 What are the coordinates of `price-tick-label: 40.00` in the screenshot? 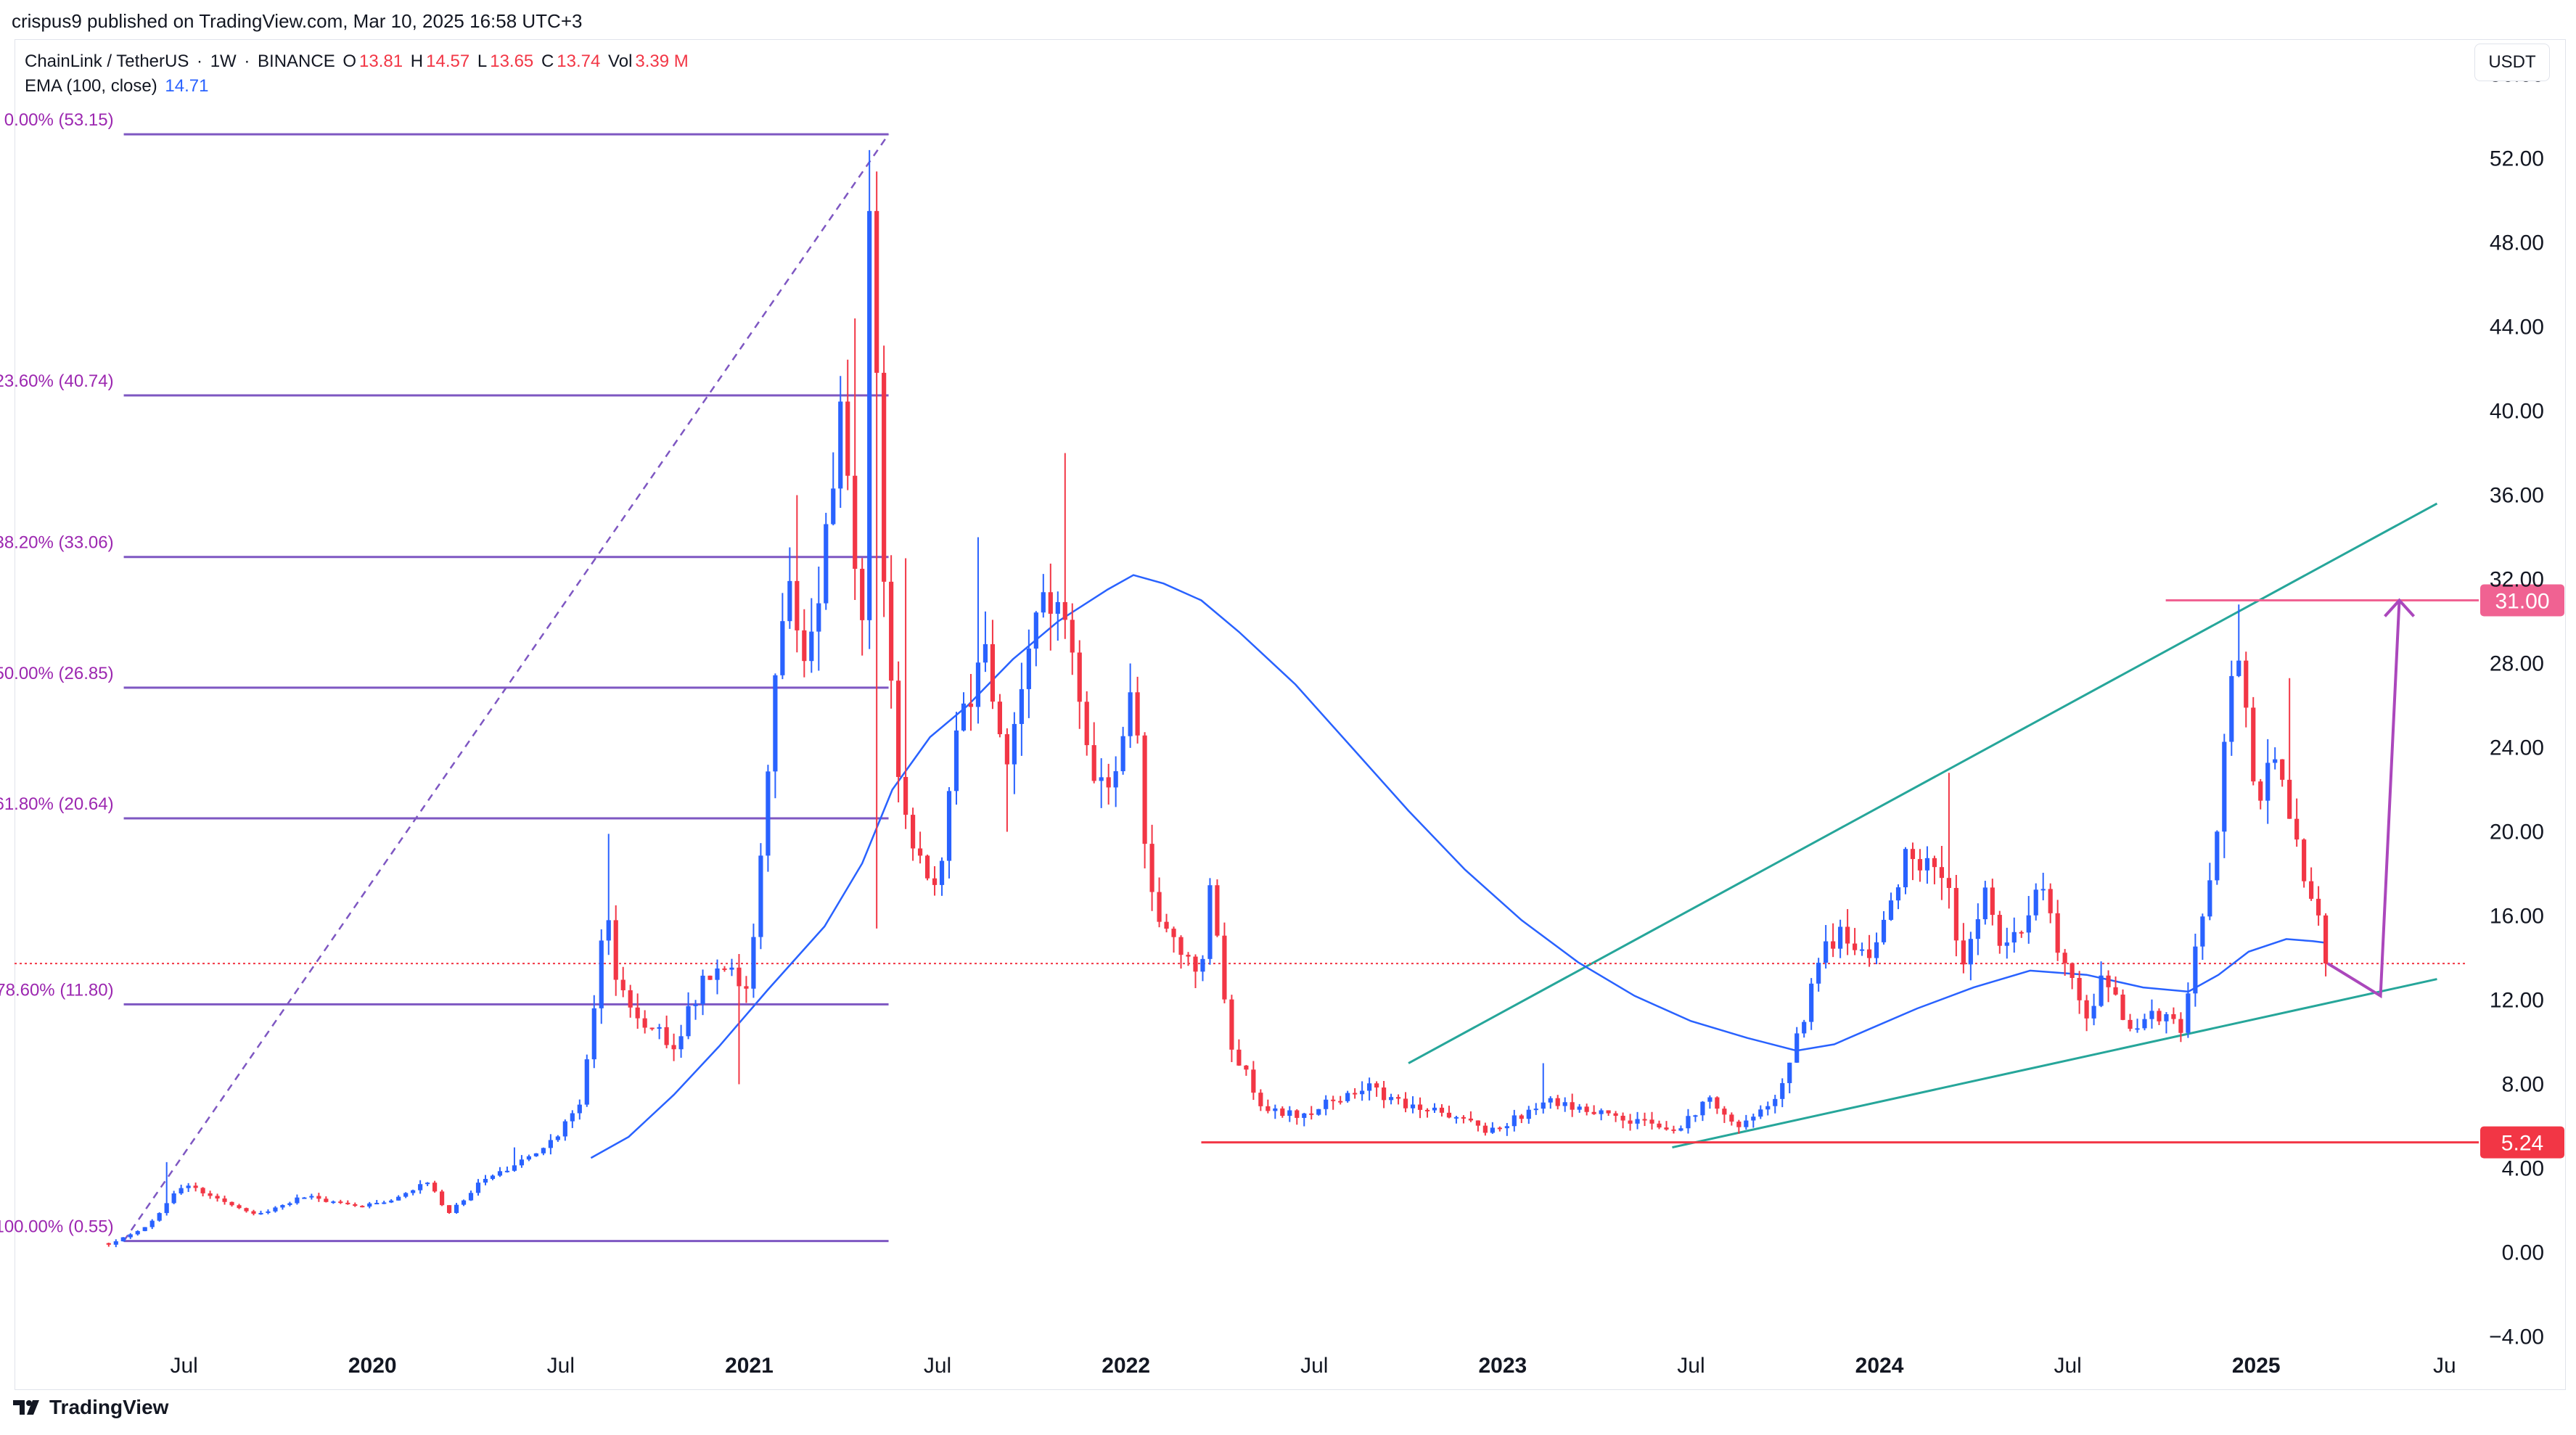 It's located at (2517, 411).